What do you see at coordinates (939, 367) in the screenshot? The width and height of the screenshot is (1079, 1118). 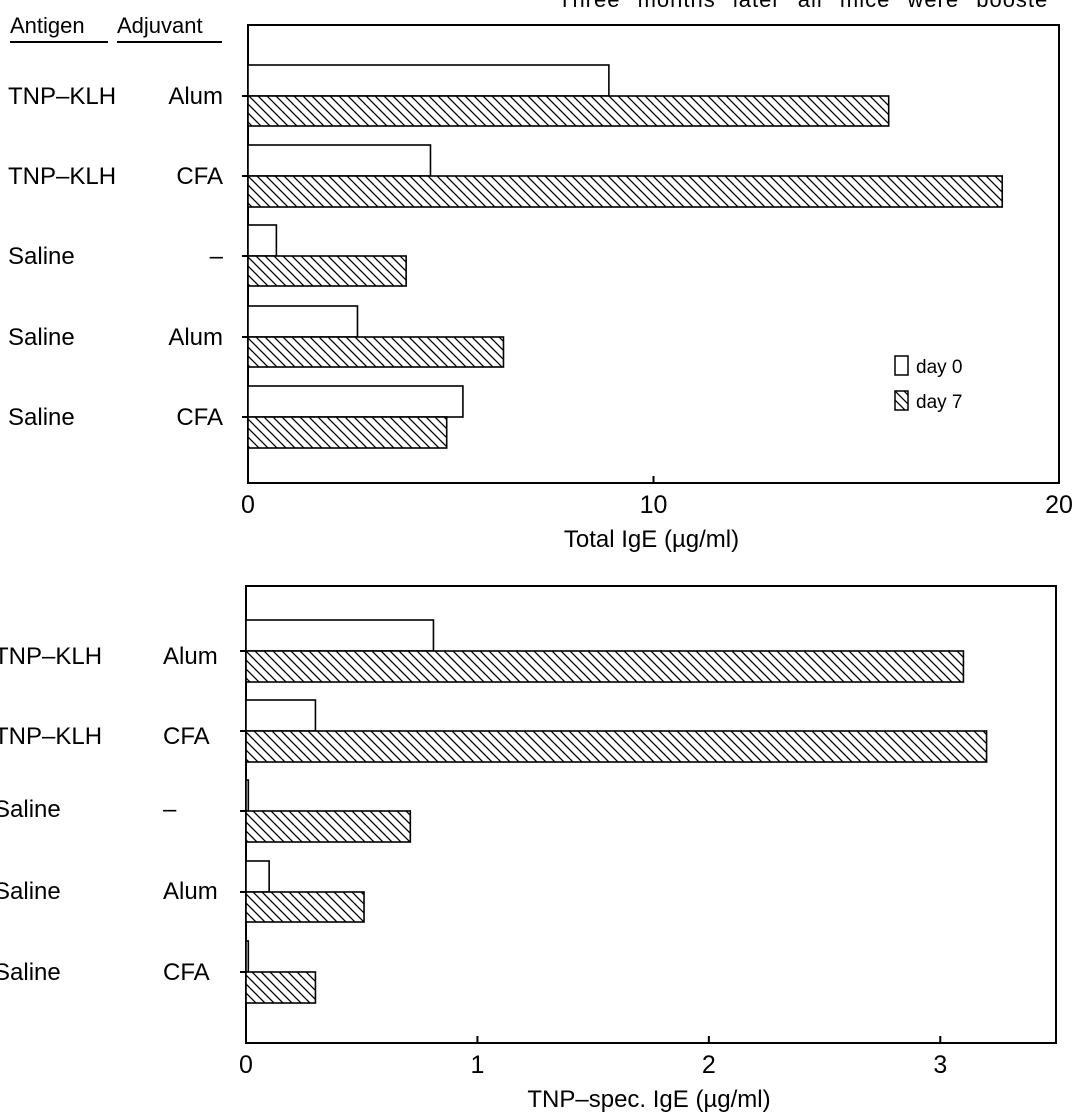 I see `legend-label: day 0` at bounding box center [939, 367].